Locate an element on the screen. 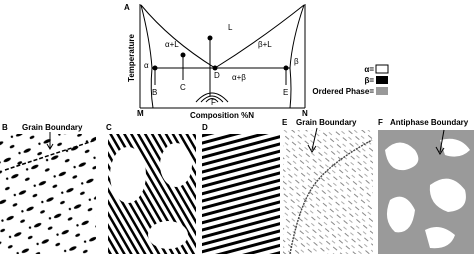  point is located at coordinates (215, 68).